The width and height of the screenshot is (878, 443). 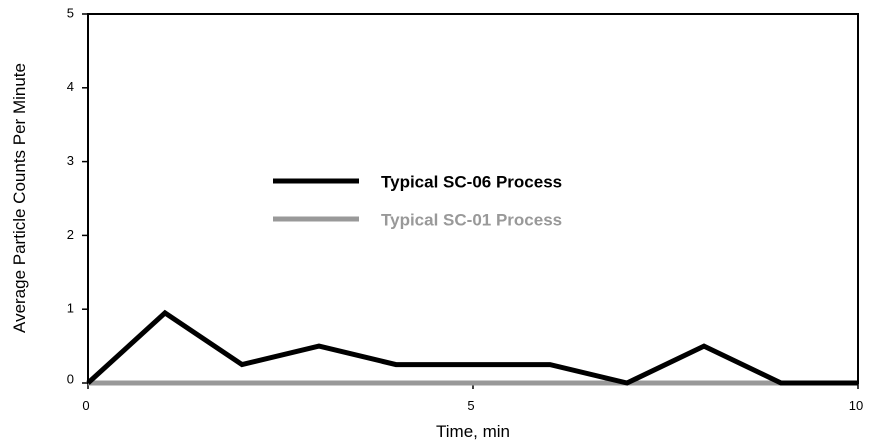 What do you see at coordinates (70, 12) in the screenshot?
I see `y-tick-label: 5` at bounding box center [70, 12].